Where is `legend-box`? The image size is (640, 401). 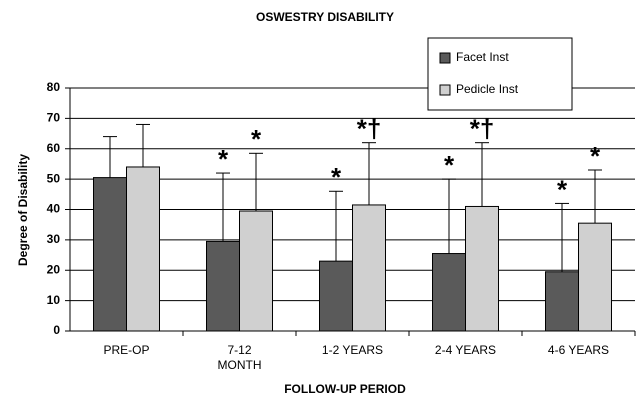 legend-box is located at coordinates (500, 74).